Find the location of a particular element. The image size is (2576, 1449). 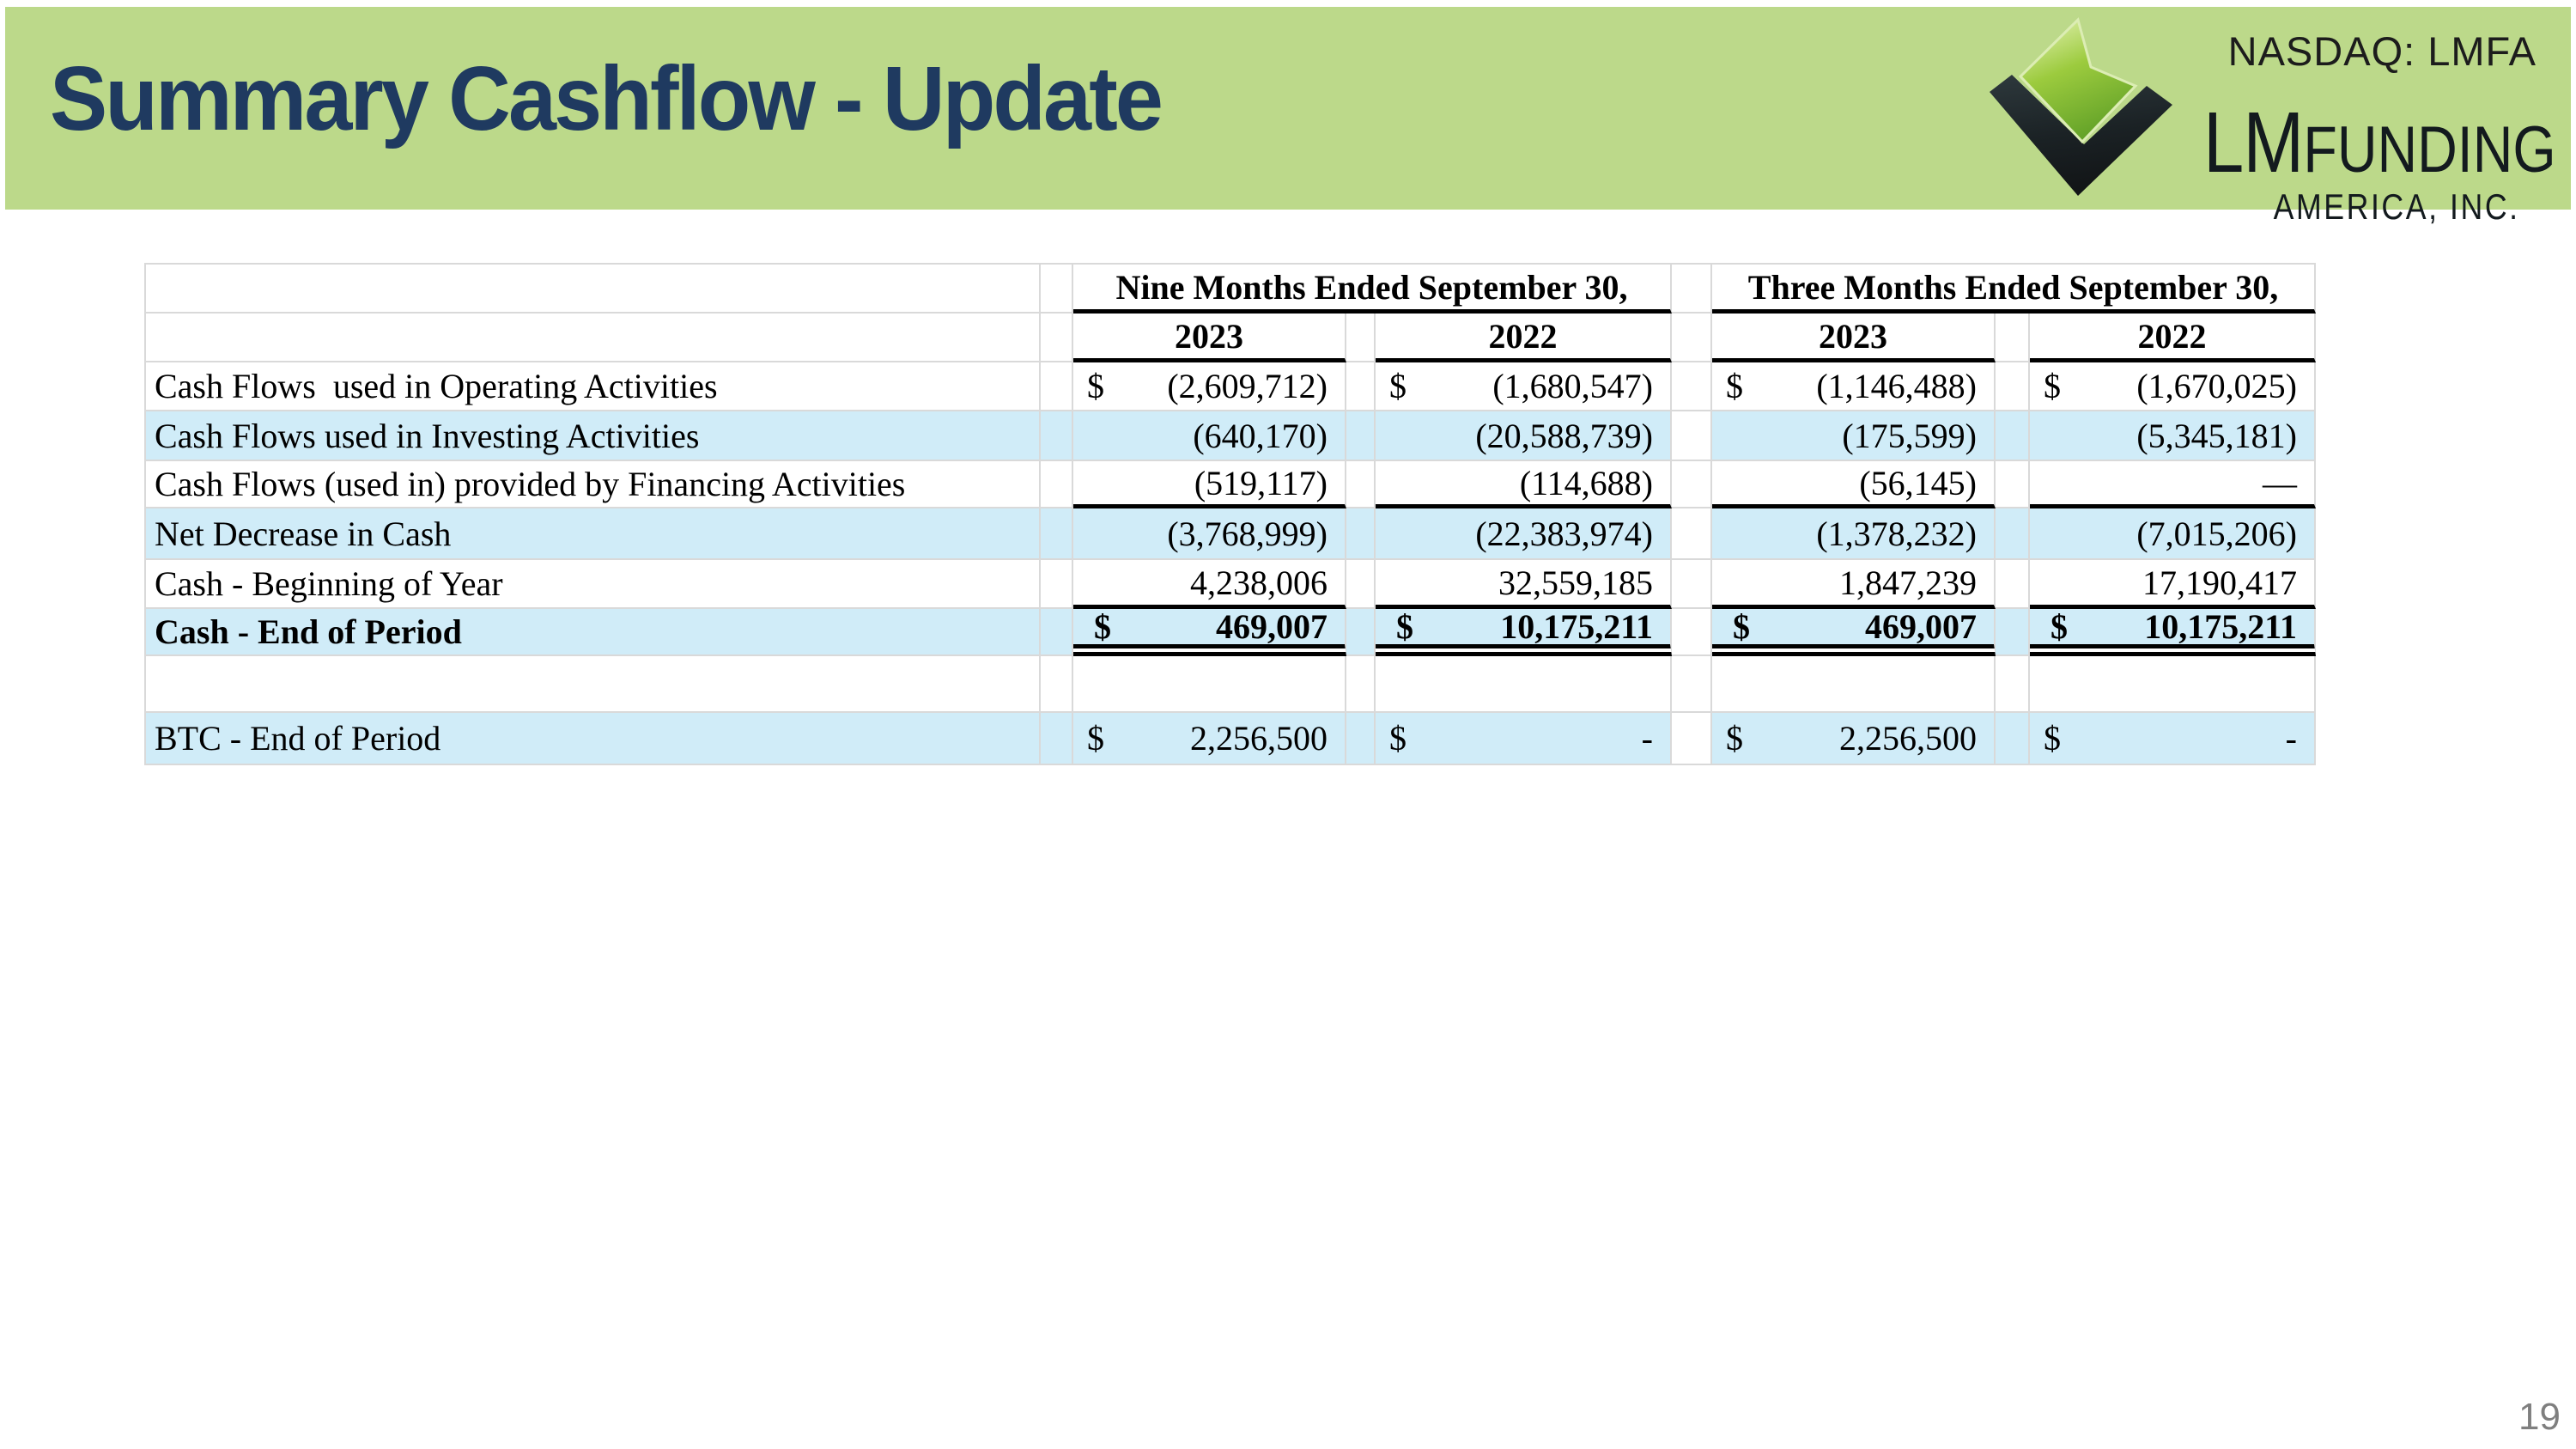

cell-value: (22,383,974) is located at coordinates (1564, 533).